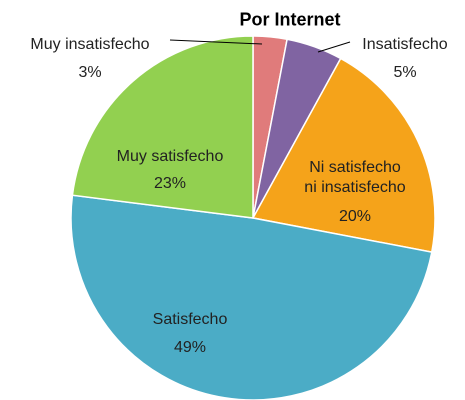 This screenshot has width=465, height=400. Describe the element at coordinates (405, 72) in the screenshot. I see `value-label: 5%` at that location.